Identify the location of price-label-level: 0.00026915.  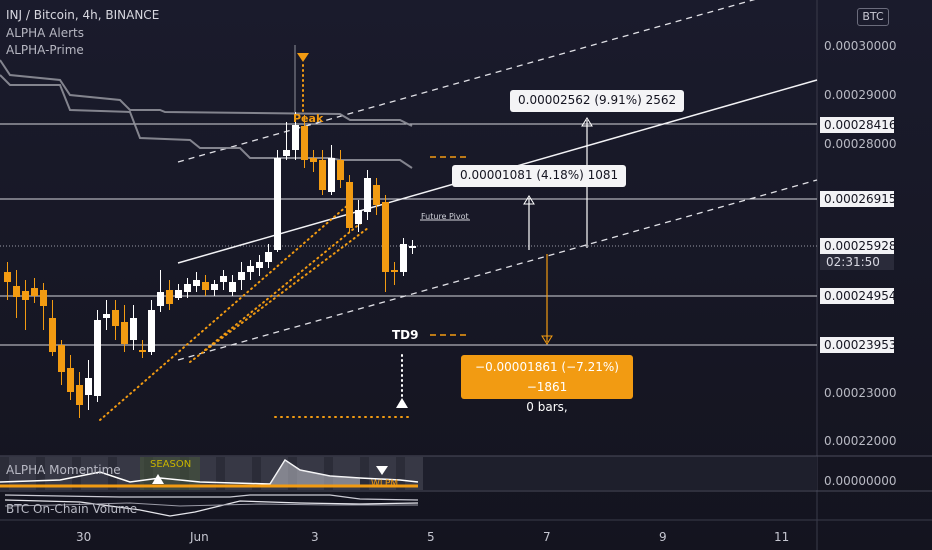
(858, 199).